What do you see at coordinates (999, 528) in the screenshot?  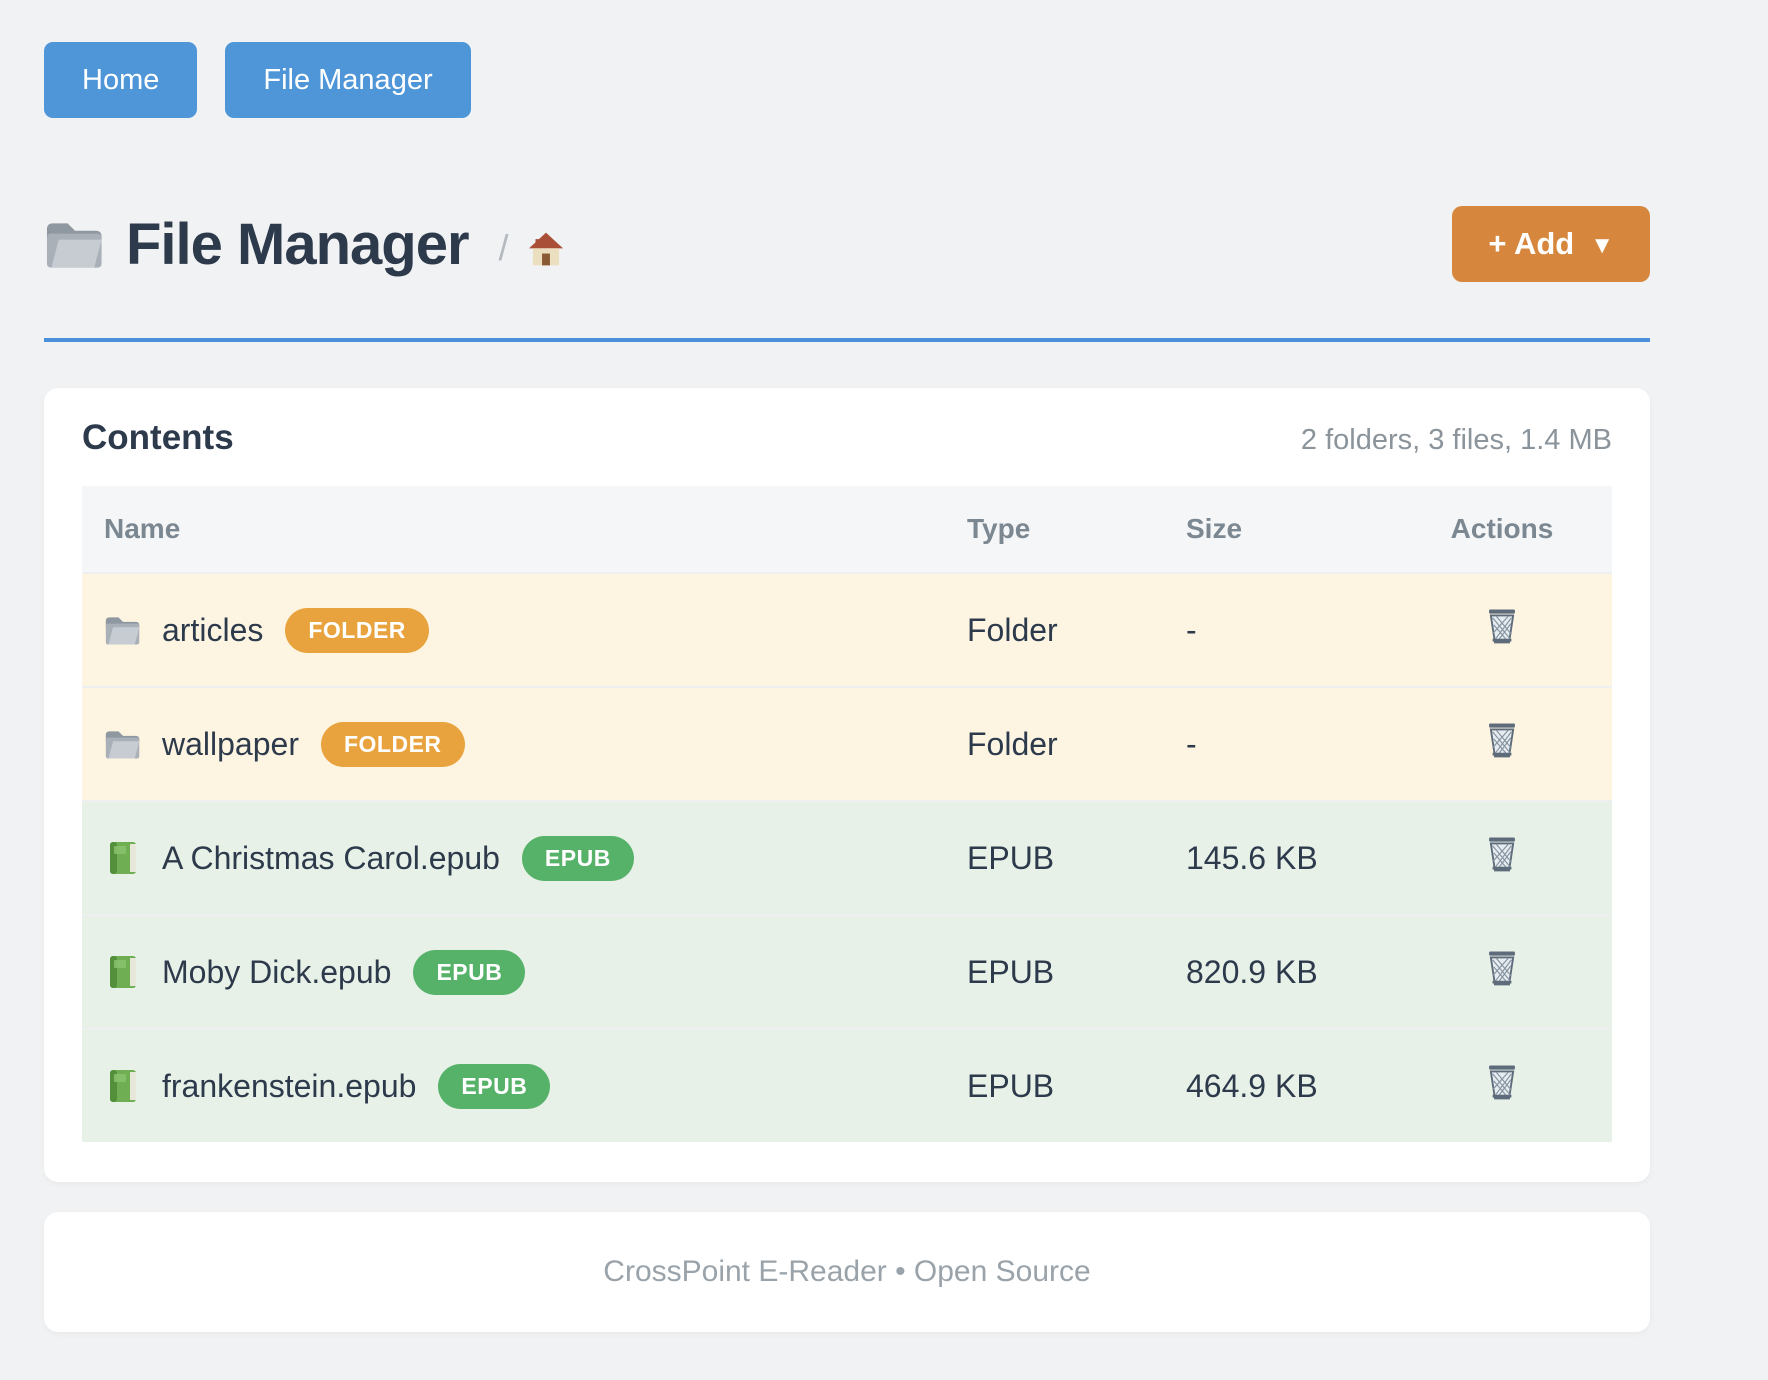 I see `column-header-type: Type` at bounding box center [999, 528].